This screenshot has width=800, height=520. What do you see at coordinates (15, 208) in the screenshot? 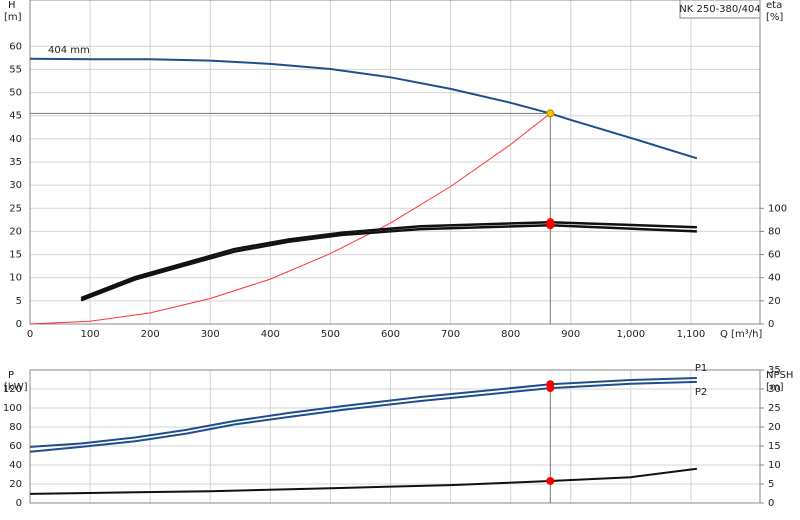
I see `y-tick-label: 25` at bounding box center [15, 208].